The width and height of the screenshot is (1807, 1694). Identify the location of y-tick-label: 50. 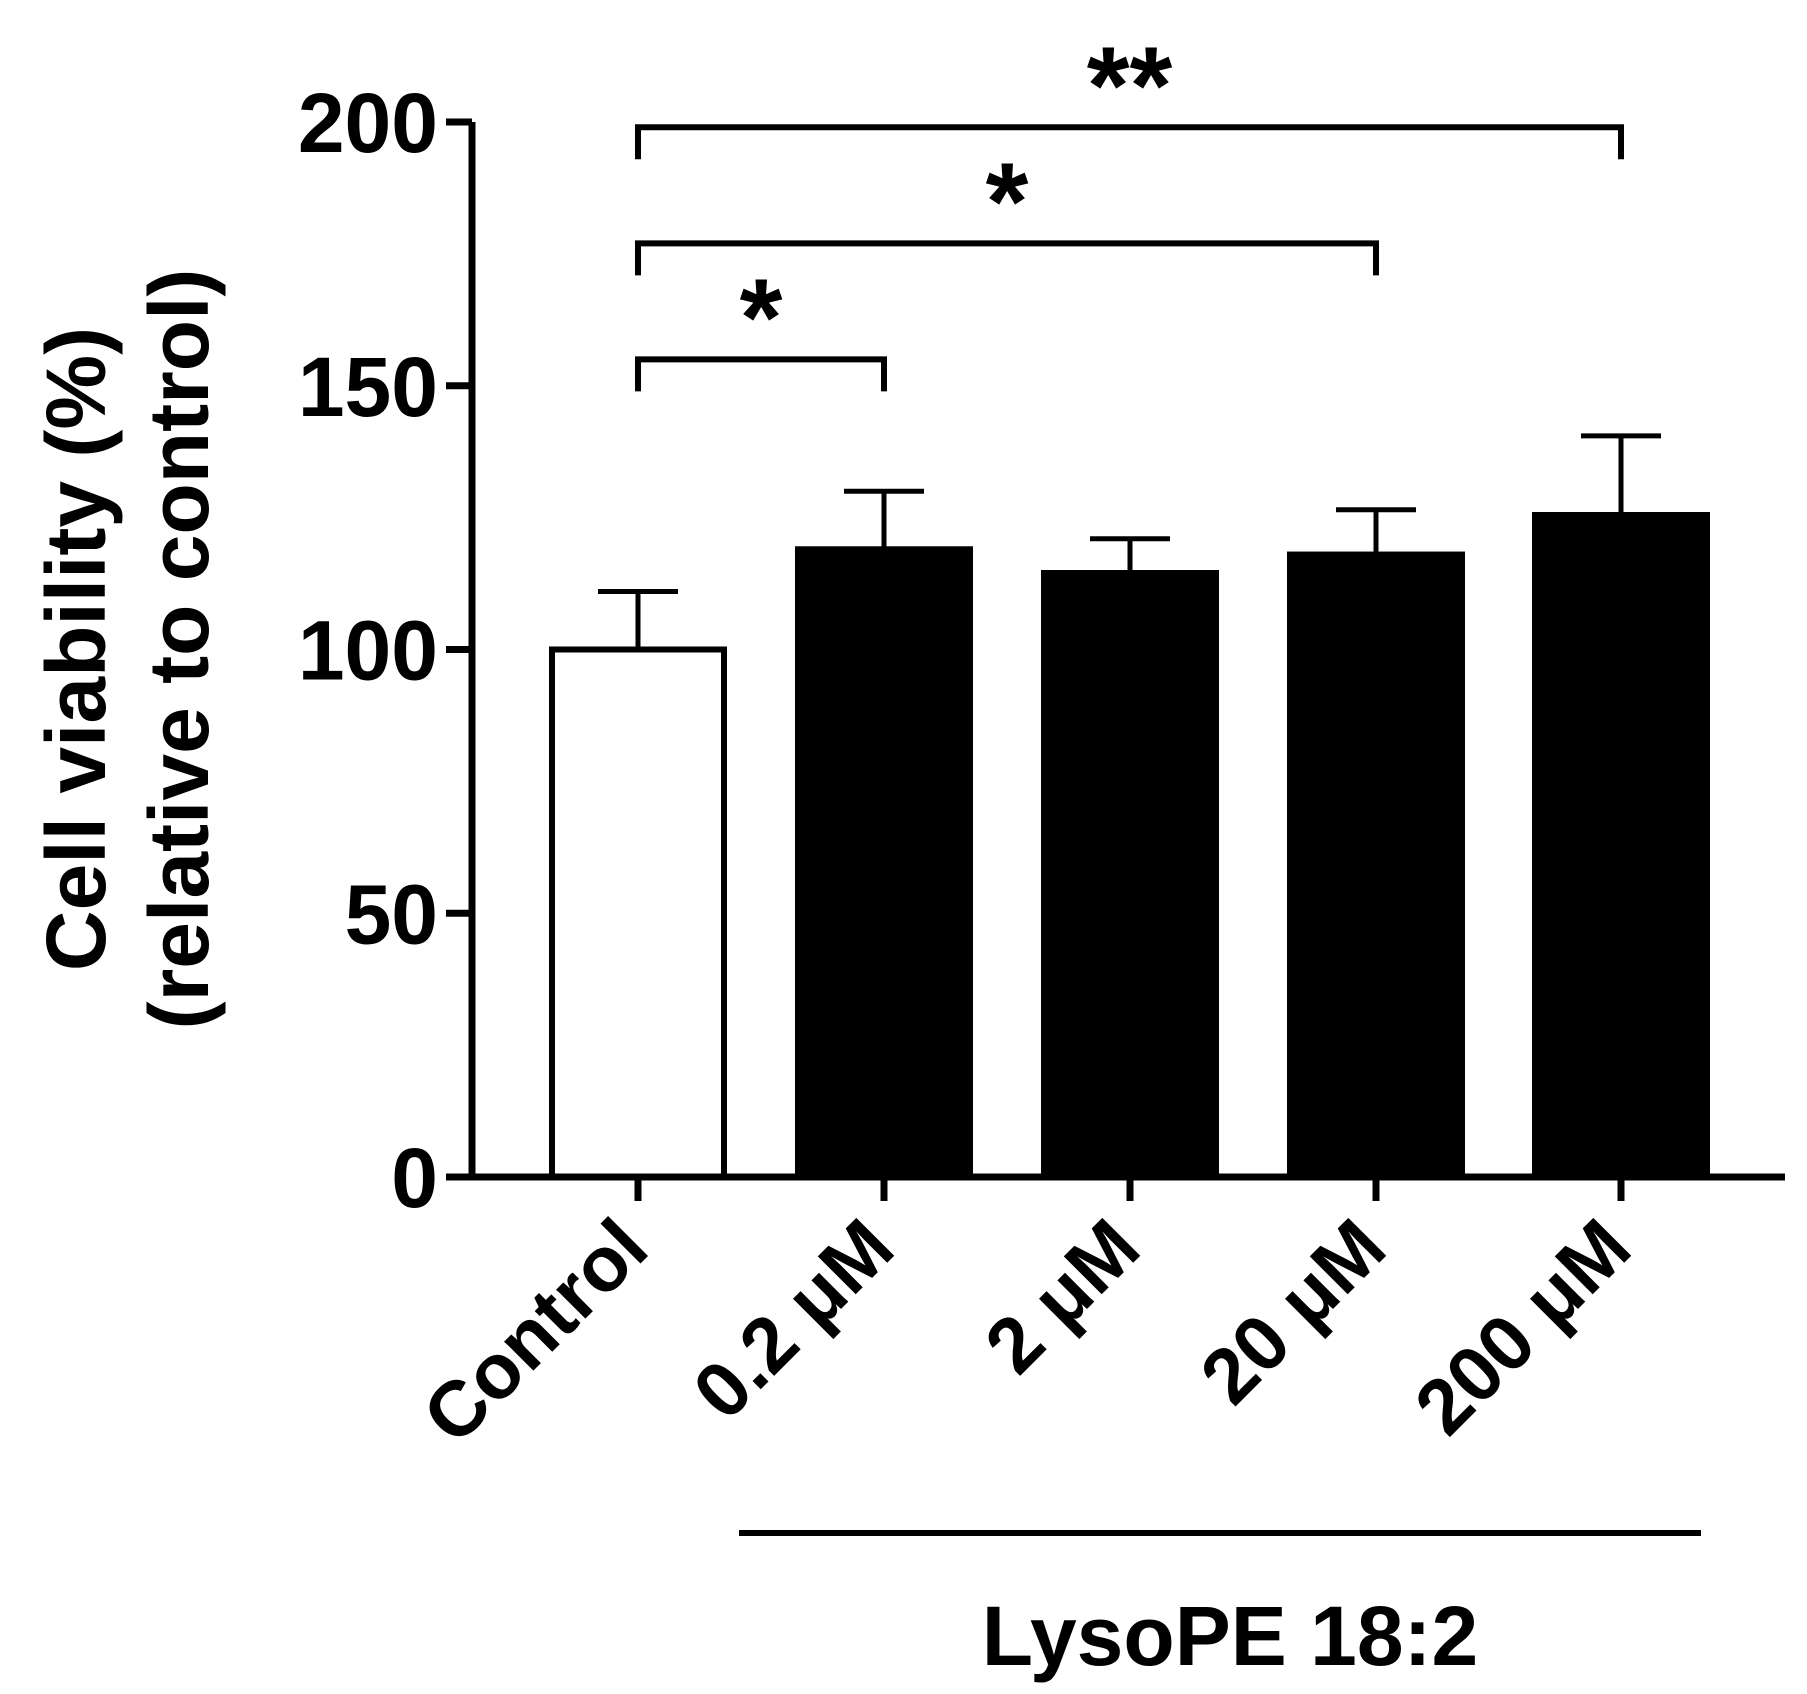
(391, 914).